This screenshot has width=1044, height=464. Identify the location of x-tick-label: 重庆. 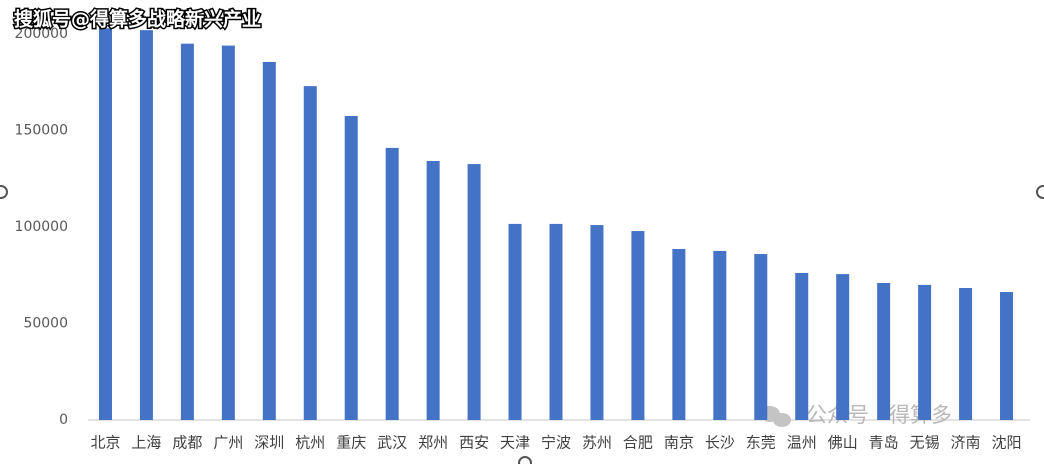
(351, 443).